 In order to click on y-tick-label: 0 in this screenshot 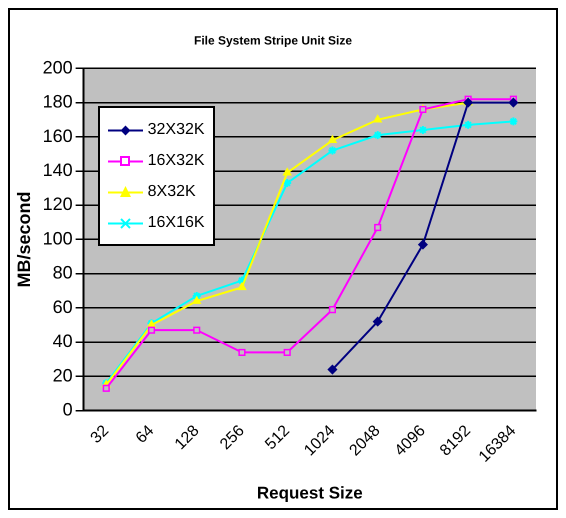, I will do `click(67, 410)`.